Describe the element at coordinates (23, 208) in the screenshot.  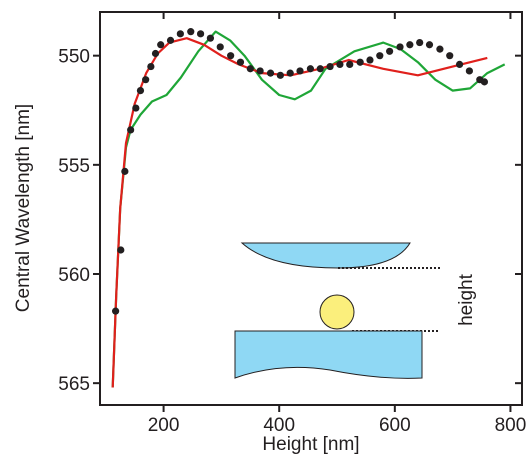
I see `y-axis-label: Central Wavelength [nm]` at that location.